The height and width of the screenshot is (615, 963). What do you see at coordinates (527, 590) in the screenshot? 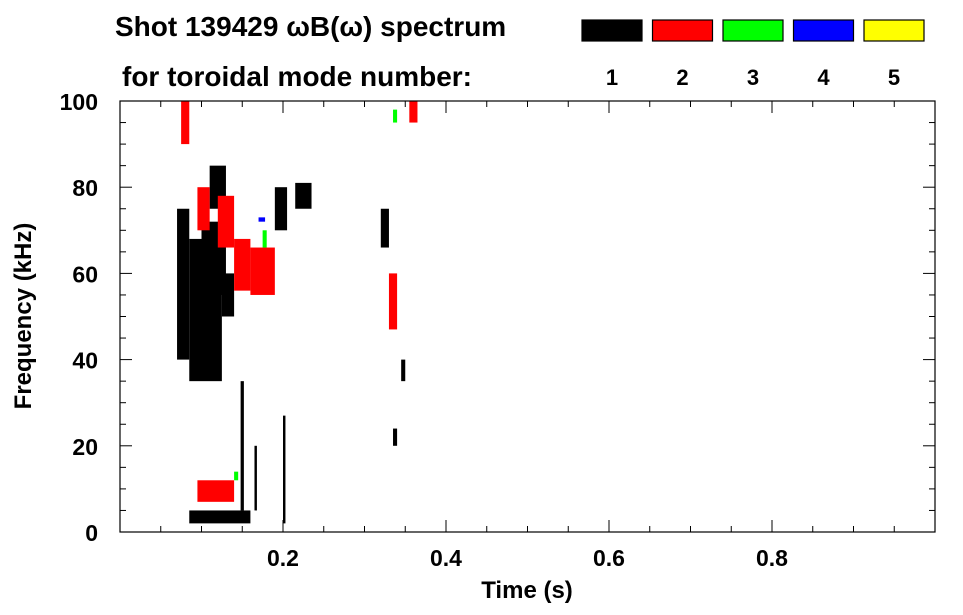
I see `x-axis-label: Time (s)` at bounding box center [527, 590].